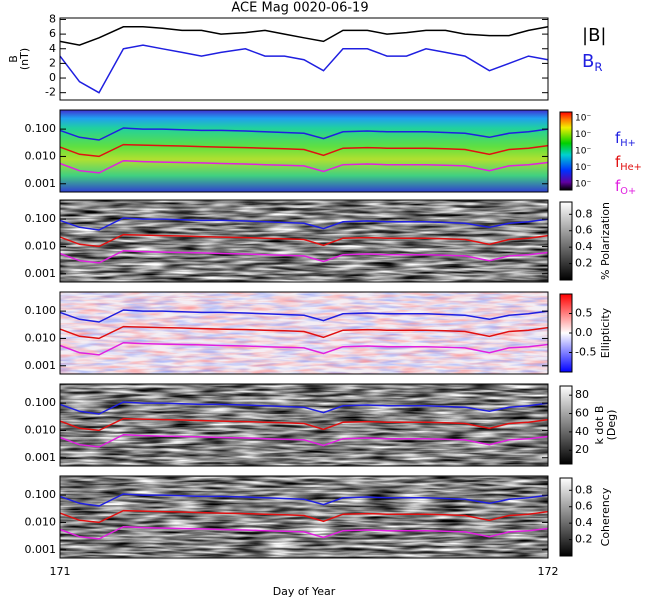 The height and width of the screenshot is (600, 650). I want to click on legend-entry: |B|, so click(594, 35).